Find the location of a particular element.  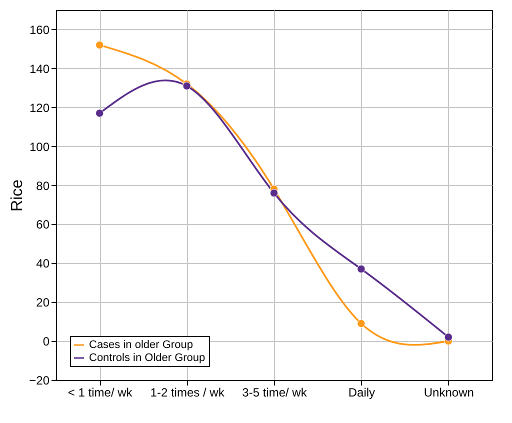

x-tick-label: 1-2 times / wk is located at coordinates (188, 393).